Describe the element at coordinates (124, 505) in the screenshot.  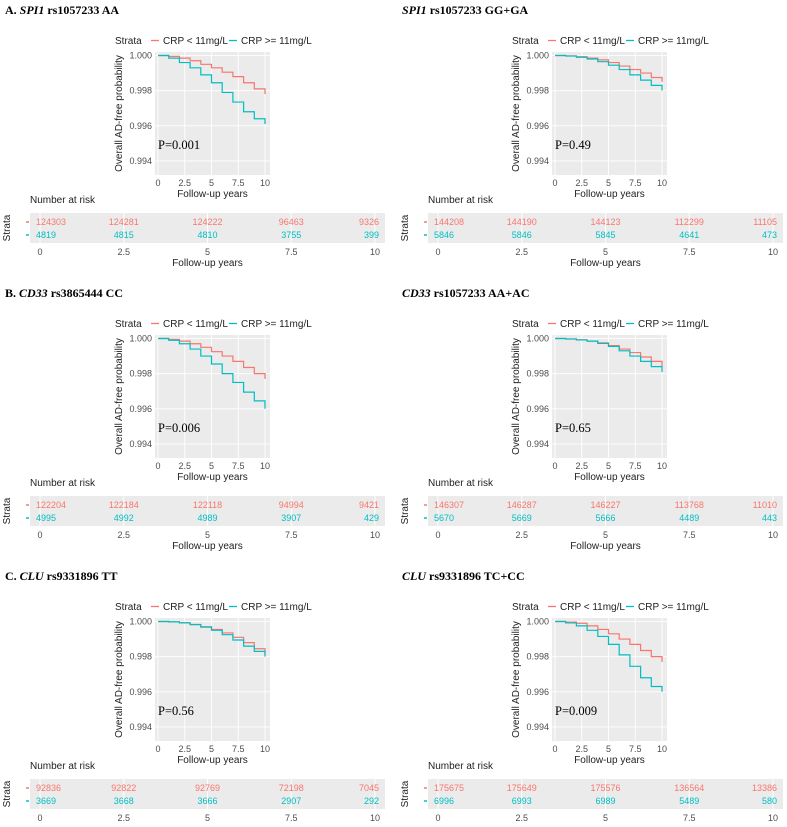
I see `risk-count-low: 122184` at that location.